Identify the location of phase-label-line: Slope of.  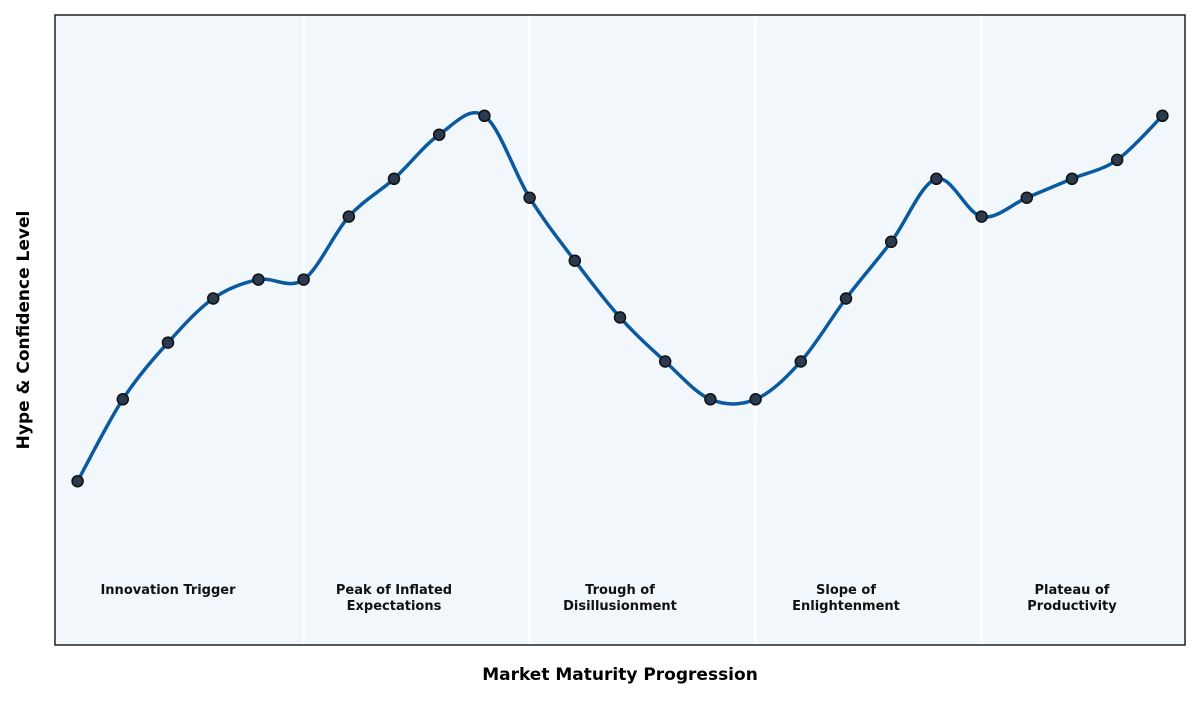
(846, 590).